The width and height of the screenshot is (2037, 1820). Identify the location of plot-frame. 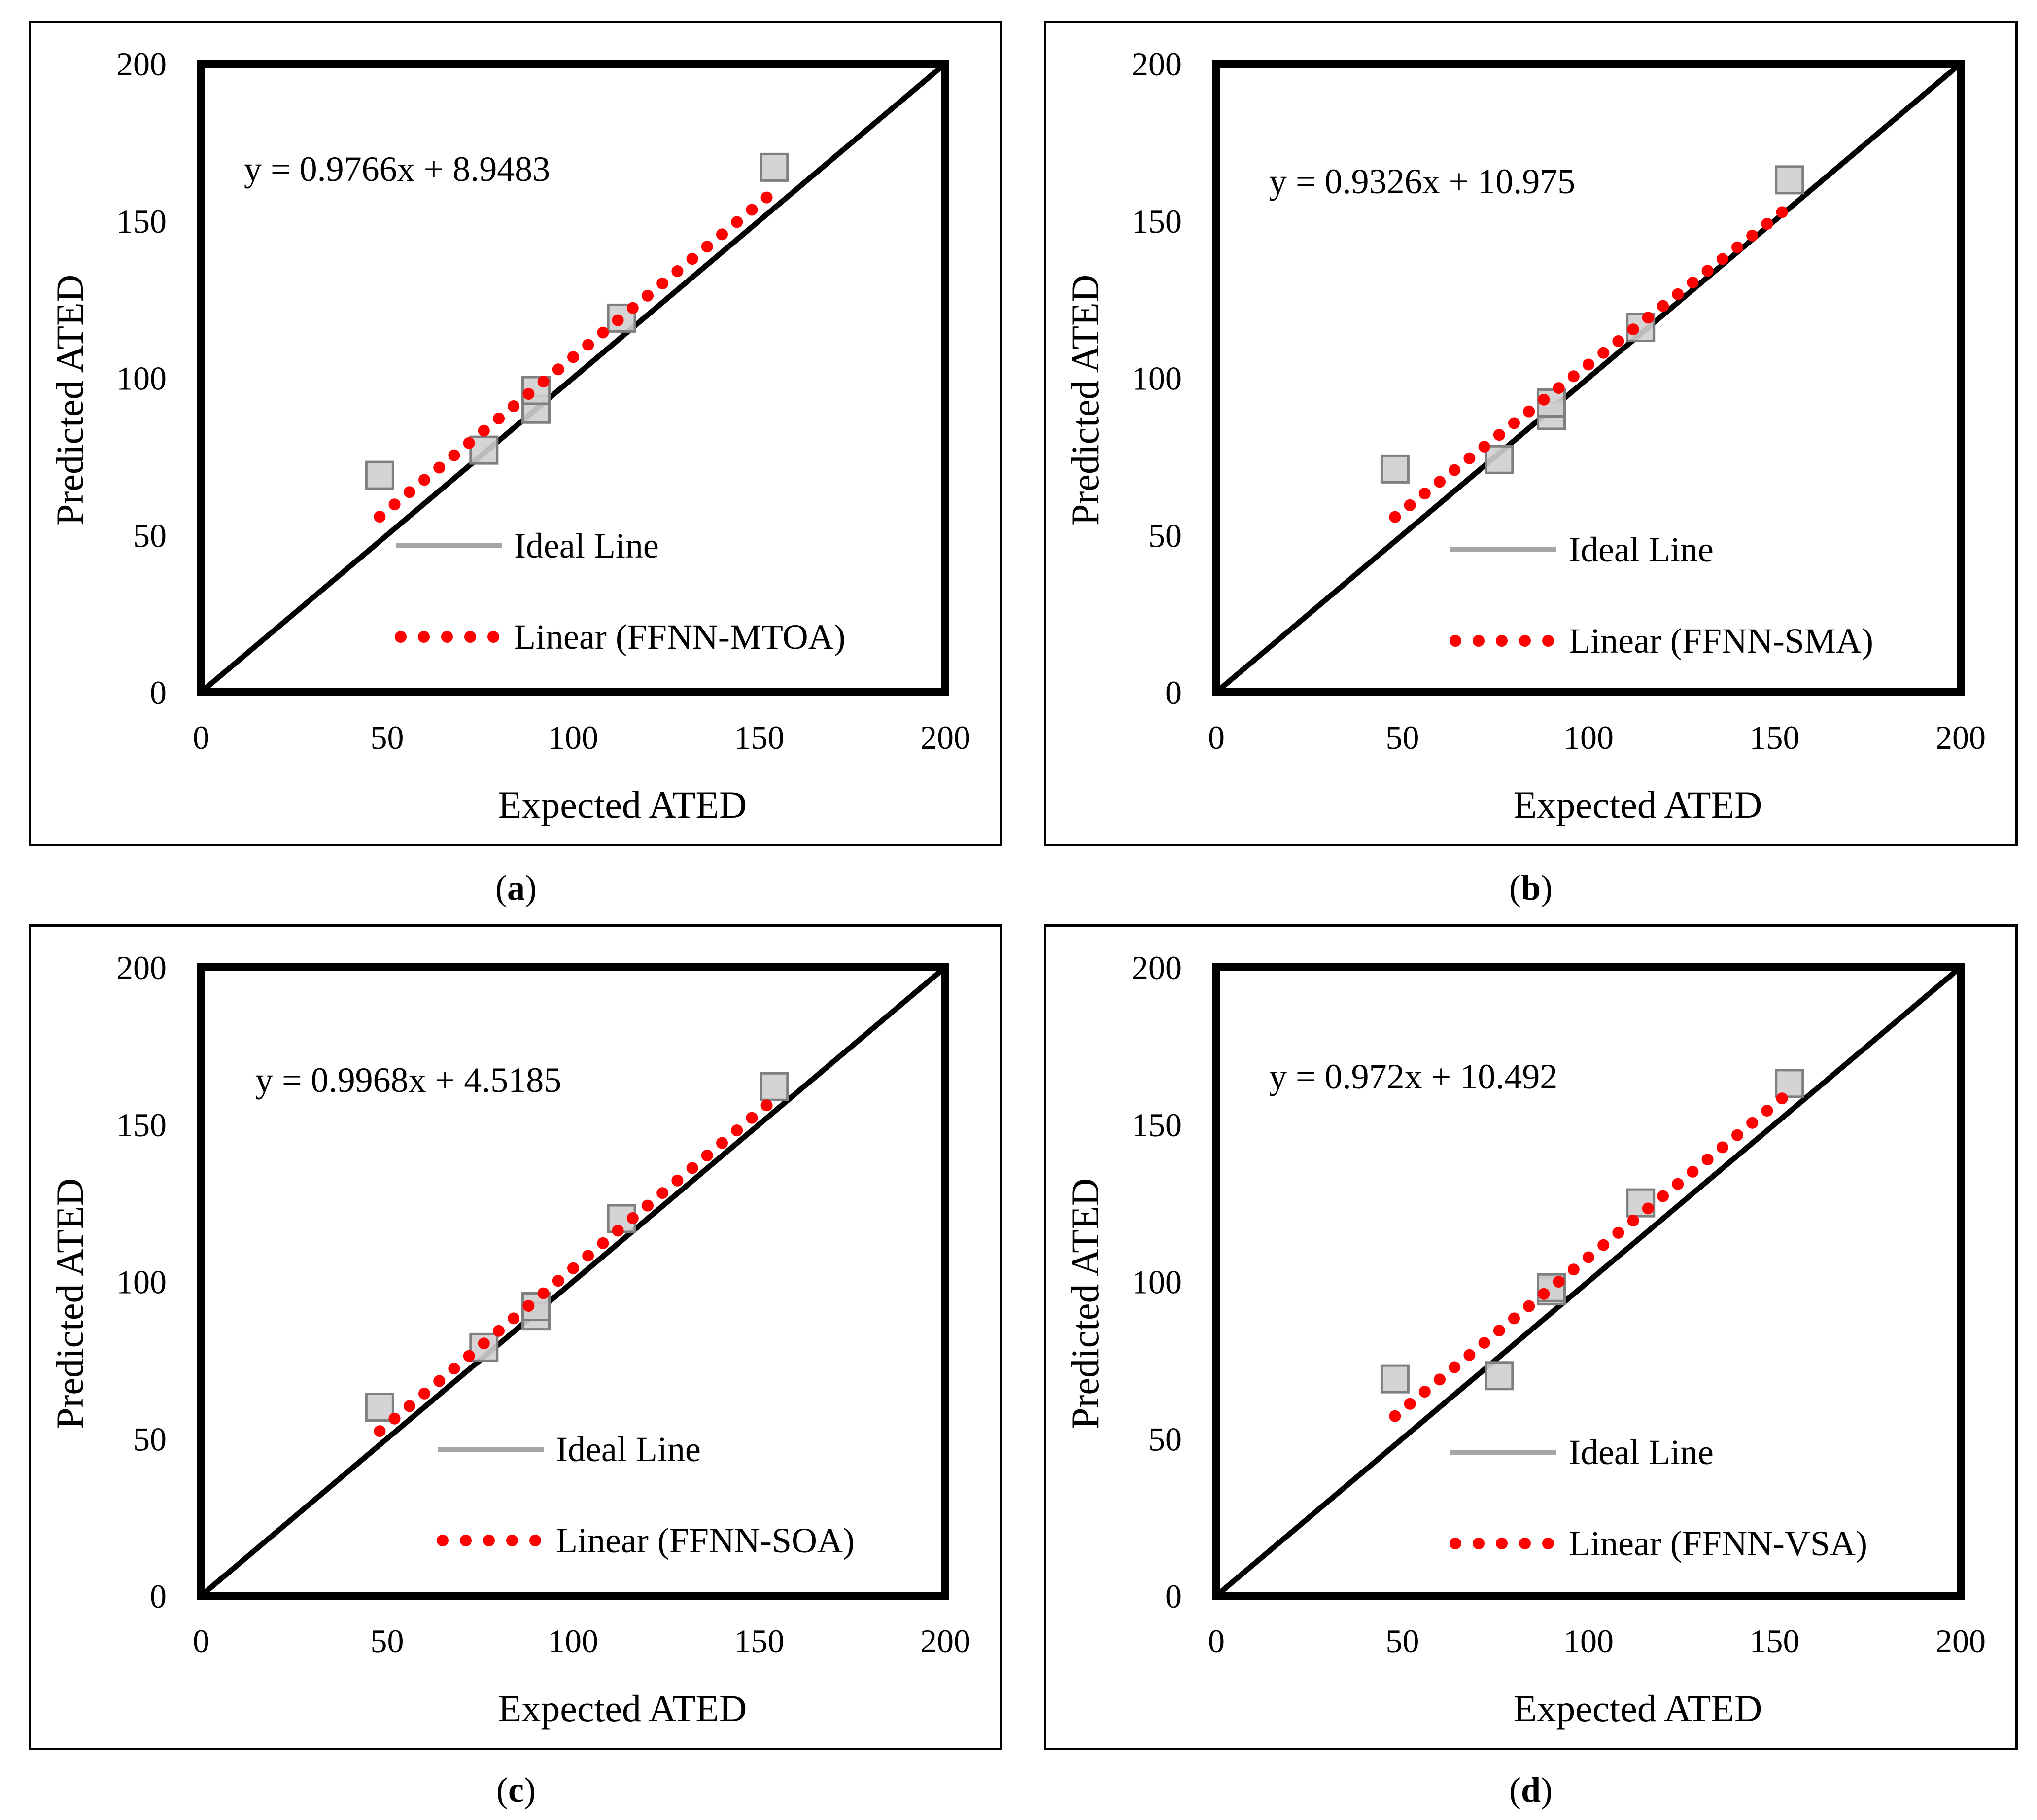
(1588, 1281).